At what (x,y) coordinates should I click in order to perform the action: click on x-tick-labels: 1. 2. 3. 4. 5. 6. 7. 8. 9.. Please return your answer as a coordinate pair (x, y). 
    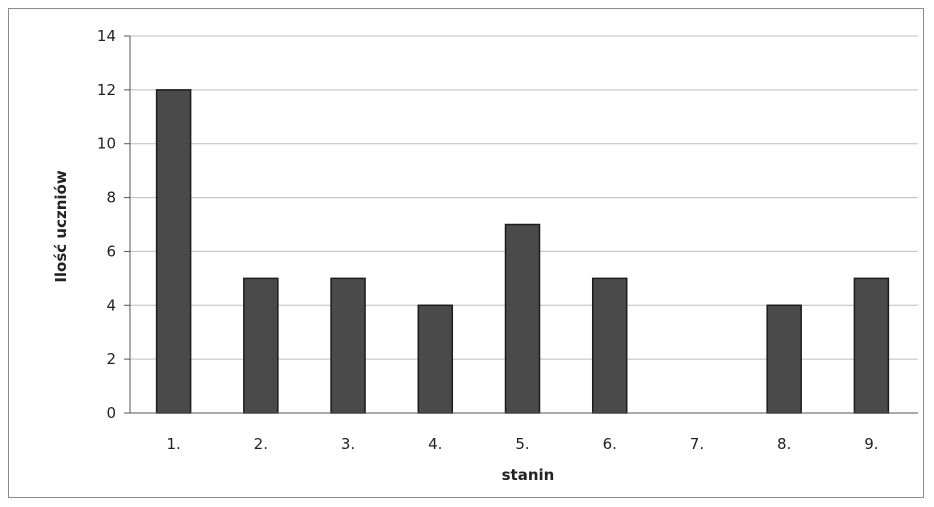
    Looking at the image, I should click on (522, 444).